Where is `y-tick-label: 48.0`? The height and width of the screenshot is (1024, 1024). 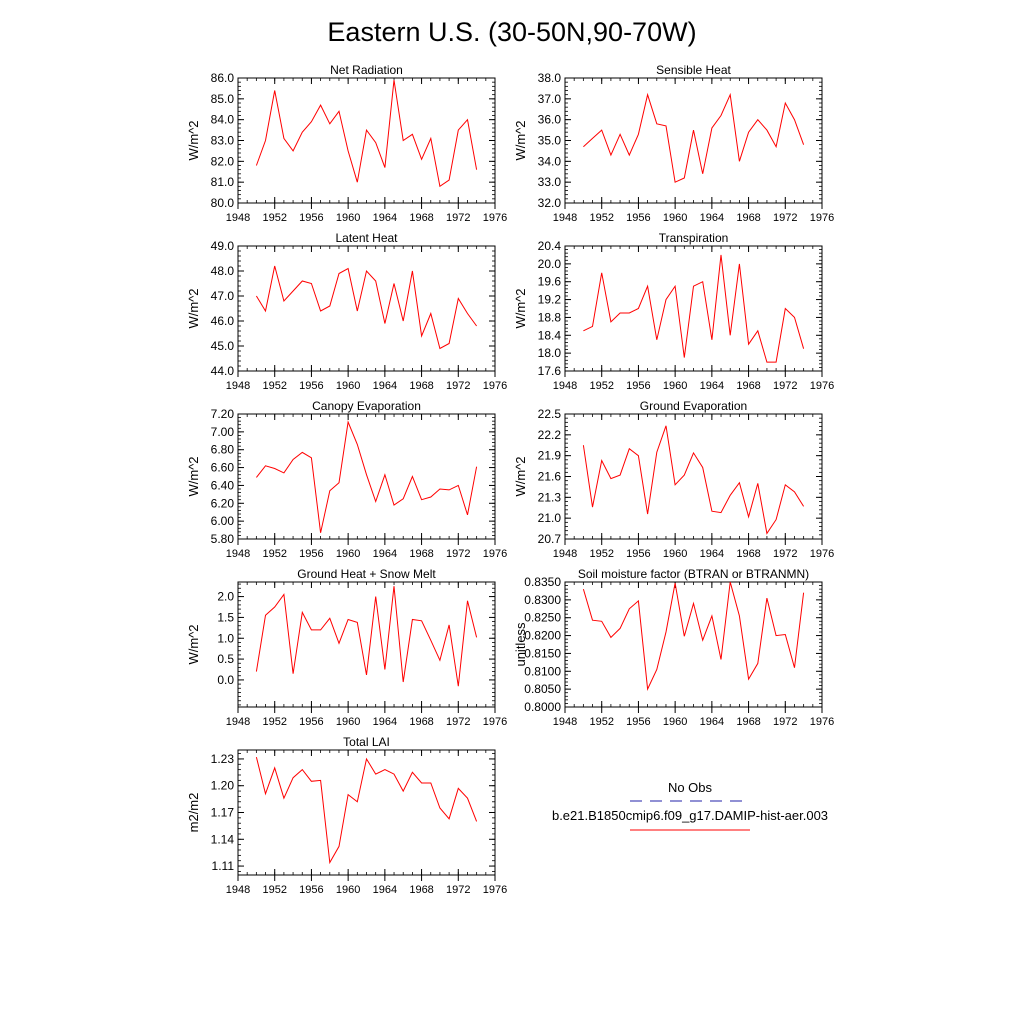 y-tick-label: 48.0 is located at coordinates (223, 271).